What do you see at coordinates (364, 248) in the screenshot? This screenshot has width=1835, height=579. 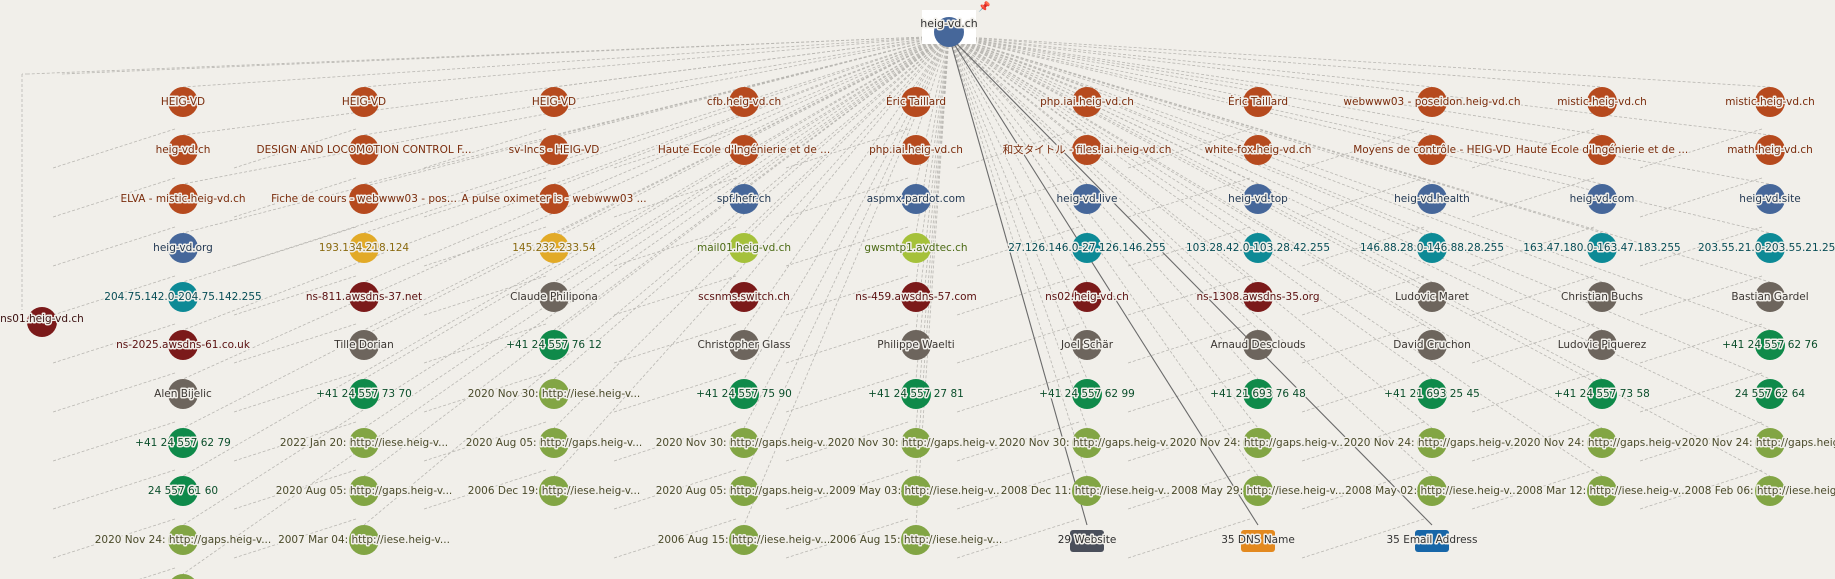 I see `node-193-134-218-124: 193.134.218.124` at bounding box center [364, 248].